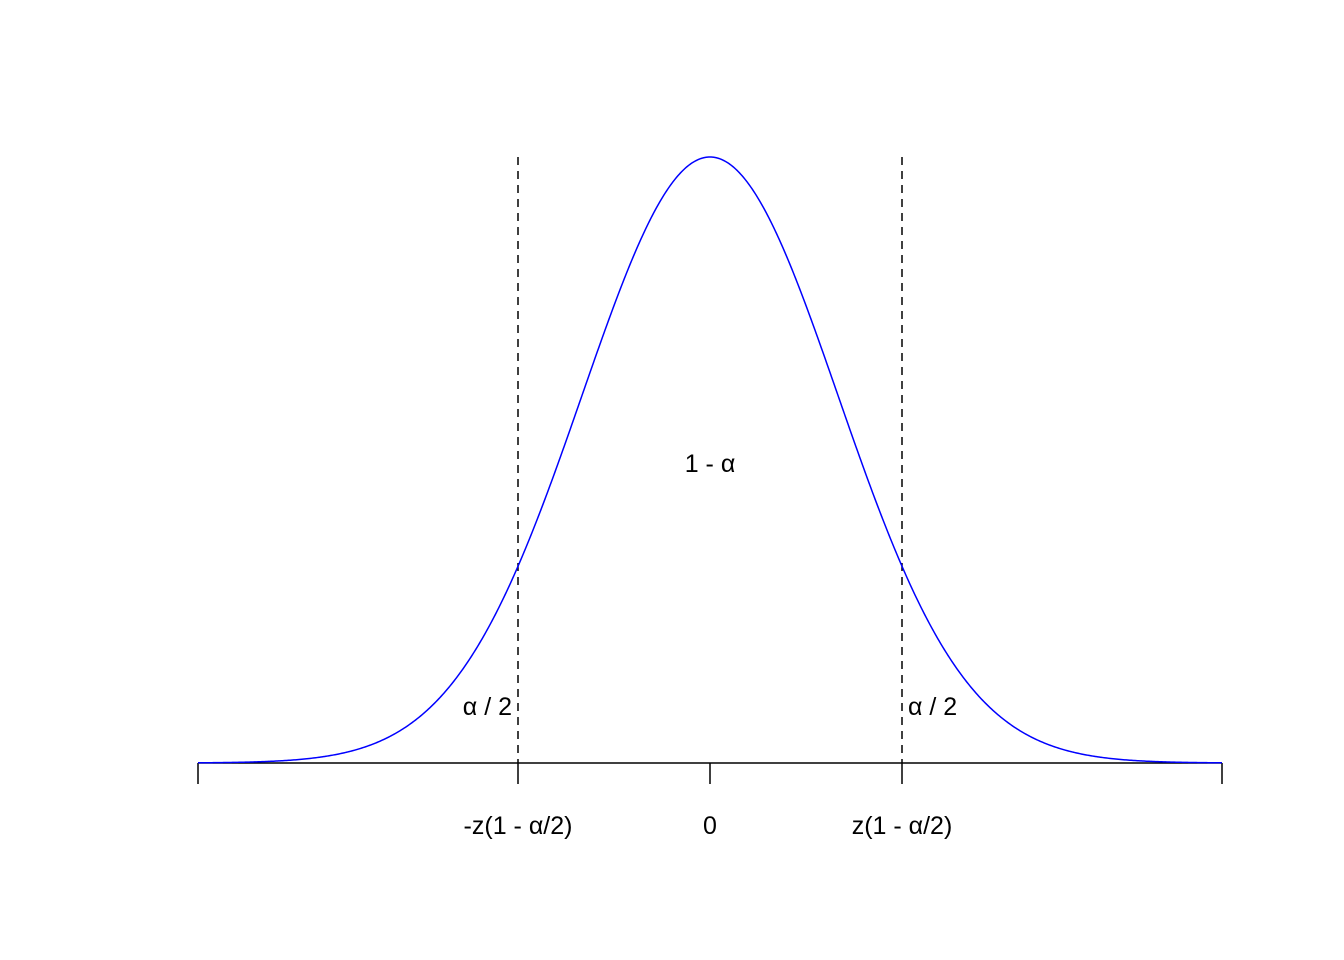 This screenshot has width=1344, height=960. Describe the element at coordinates (487, 707) in the screenshot. I see `left-tail-label: α / 2` at that location.